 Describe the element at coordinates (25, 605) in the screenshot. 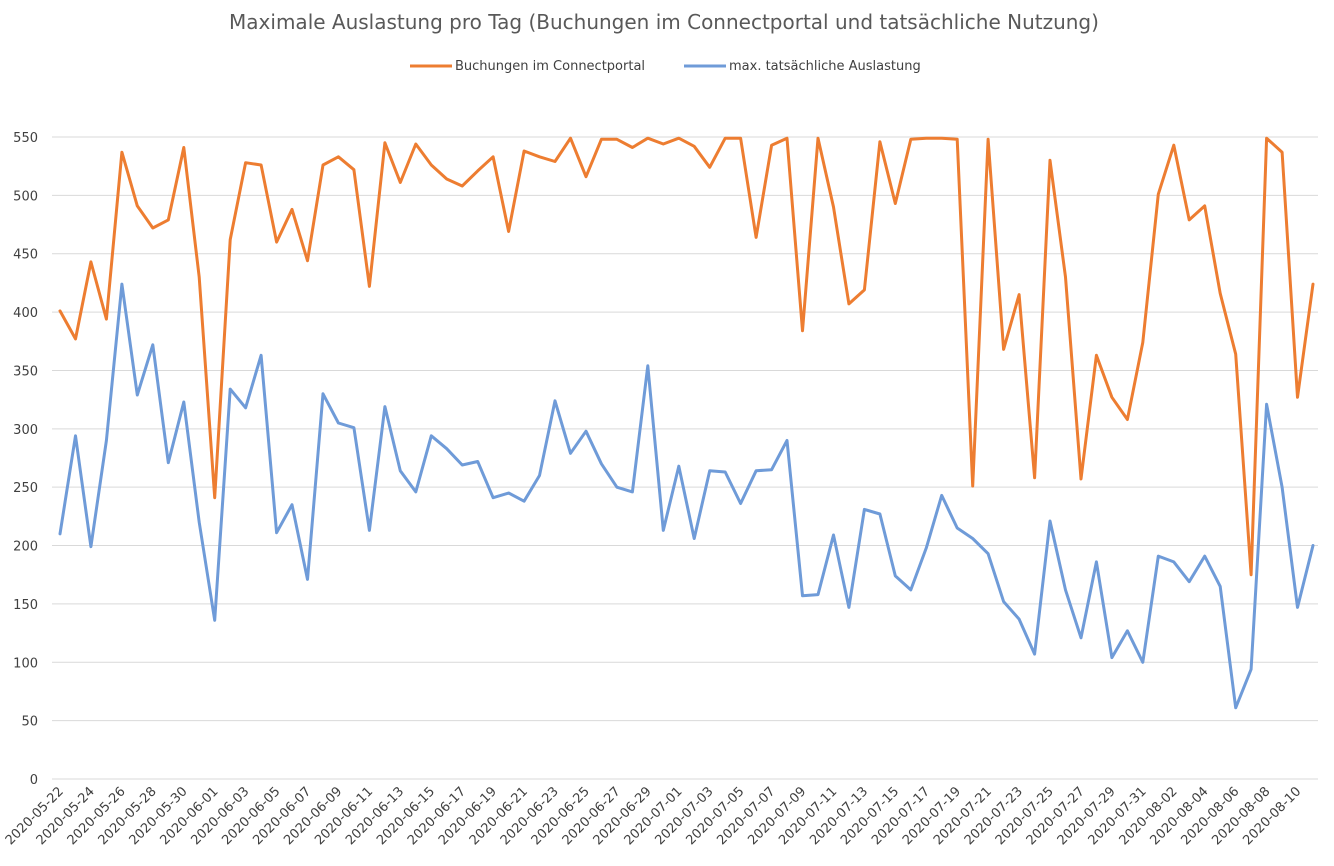

I see `y-tick-label: 150` at that location.